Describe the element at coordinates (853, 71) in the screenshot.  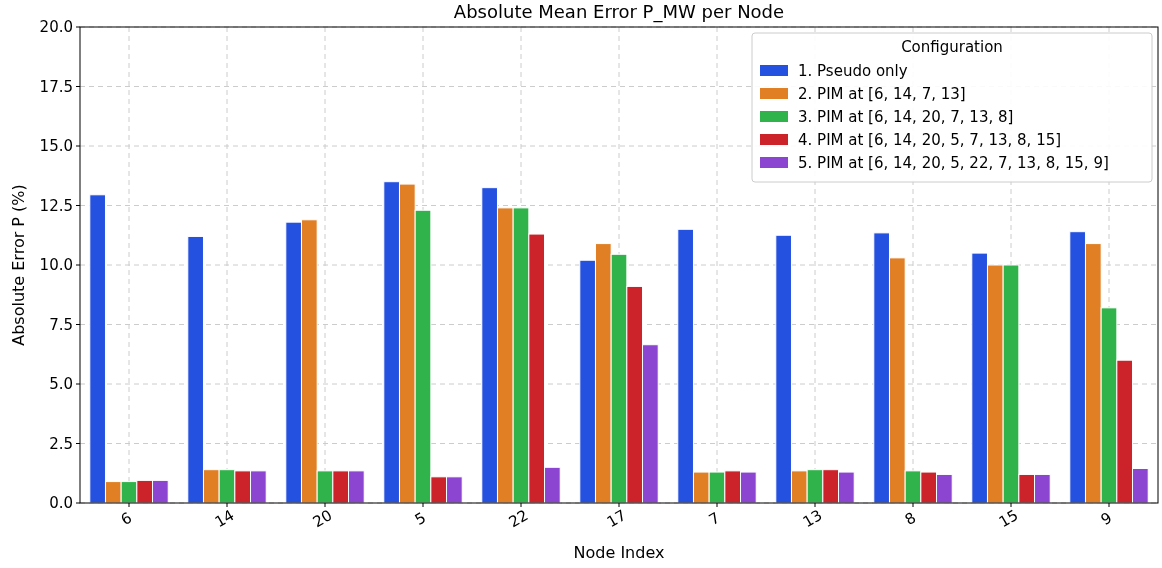
I see `legend-label: 1. Pseudo only` at that location.